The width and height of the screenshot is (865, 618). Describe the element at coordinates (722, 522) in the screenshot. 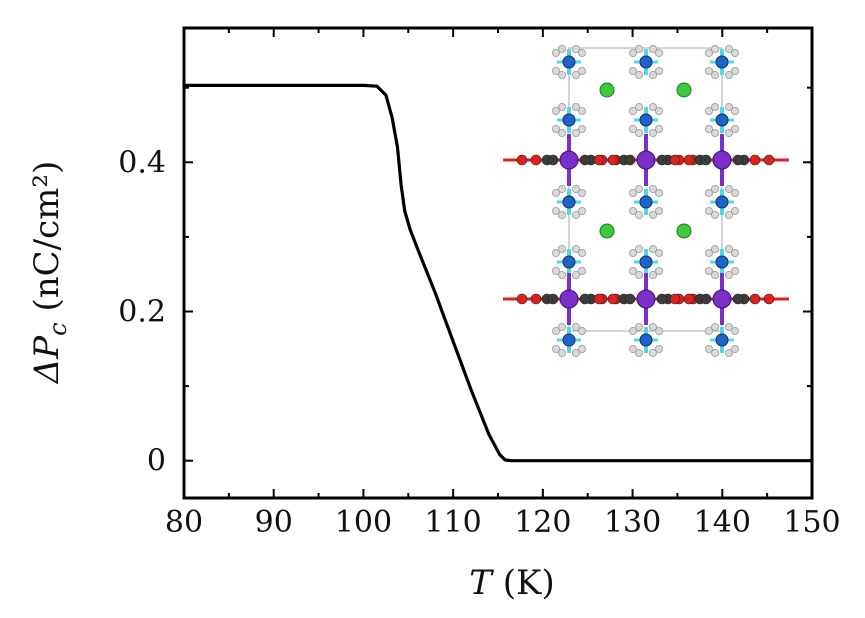

I see `x-tick-label: 140` at that location.